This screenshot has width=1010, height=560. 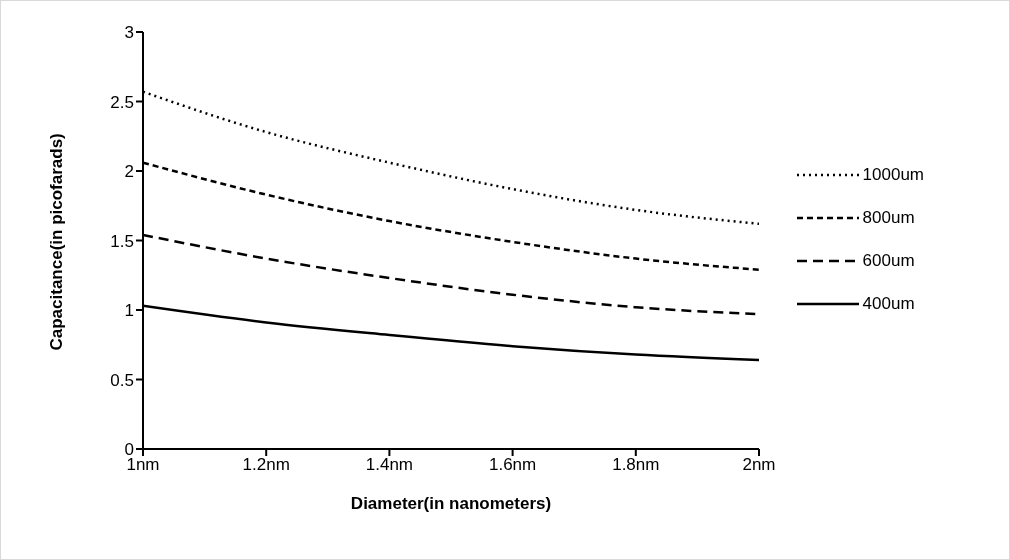 I want to click on x-tick-label: 1.4nm, so click(x=389, y=465).